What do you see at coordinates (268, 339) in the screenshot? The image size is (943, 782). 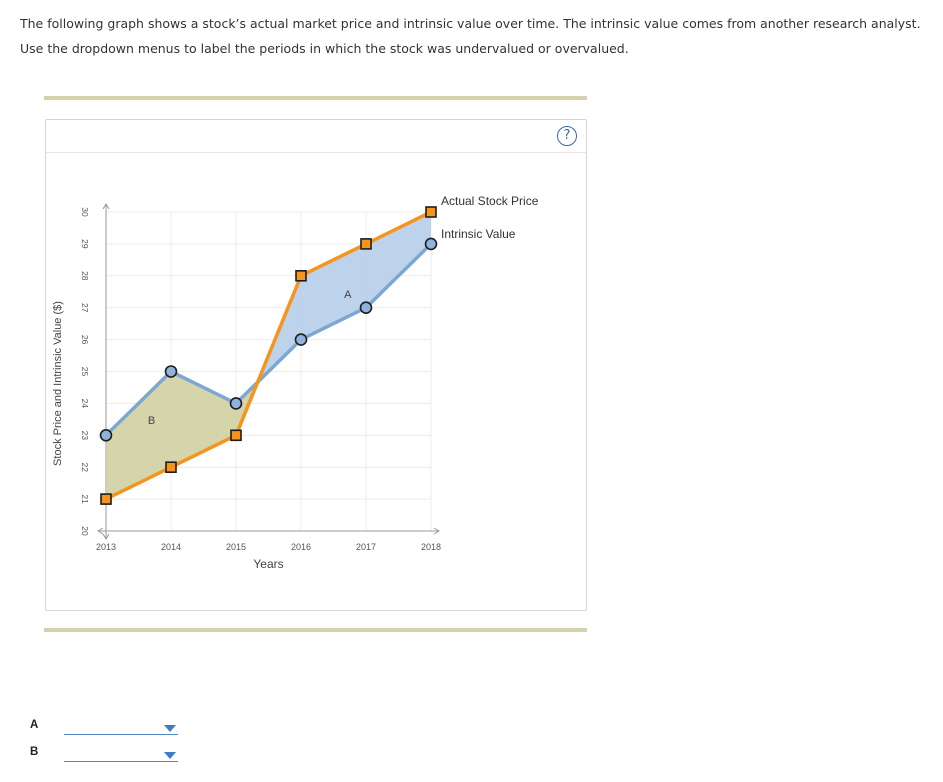 I see `intrinsic-value-line` at bounding box center [268, 339].